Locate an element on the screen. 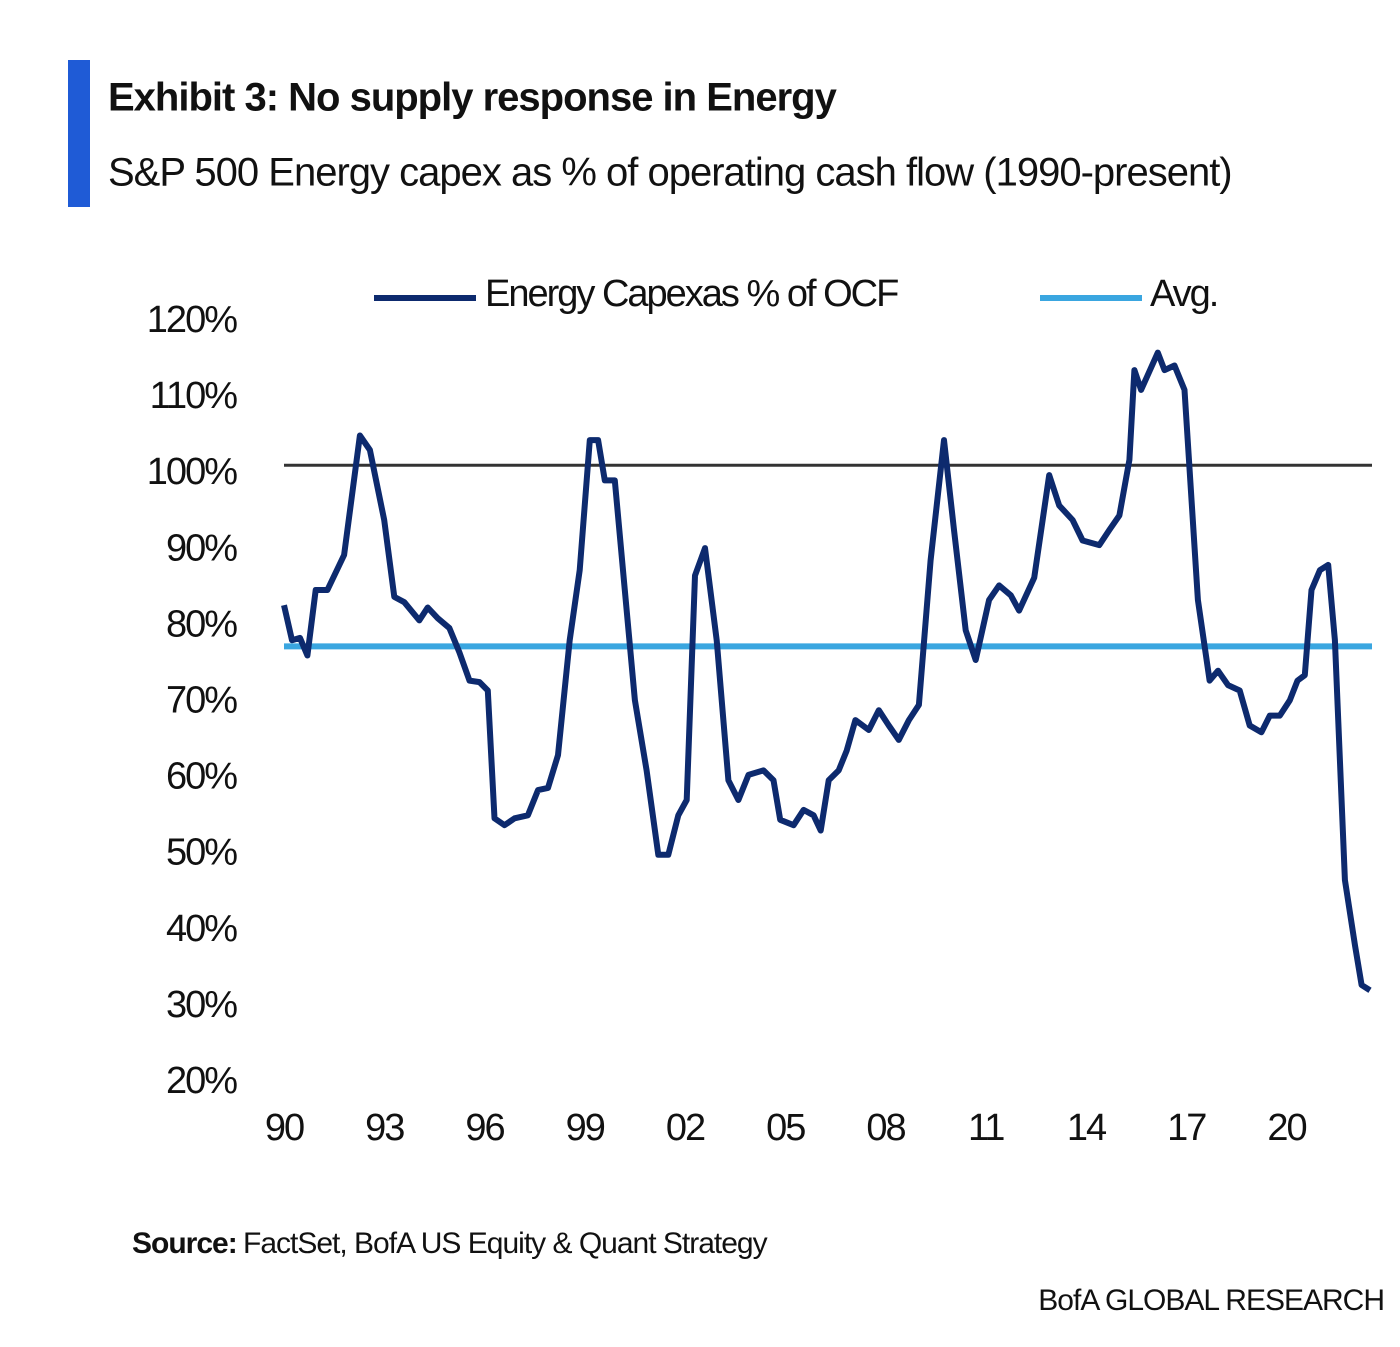 Image resolution: width=1400 pixels, height=1347 pixels. y-tick-label: 90% is located at coordinates (201, 548).